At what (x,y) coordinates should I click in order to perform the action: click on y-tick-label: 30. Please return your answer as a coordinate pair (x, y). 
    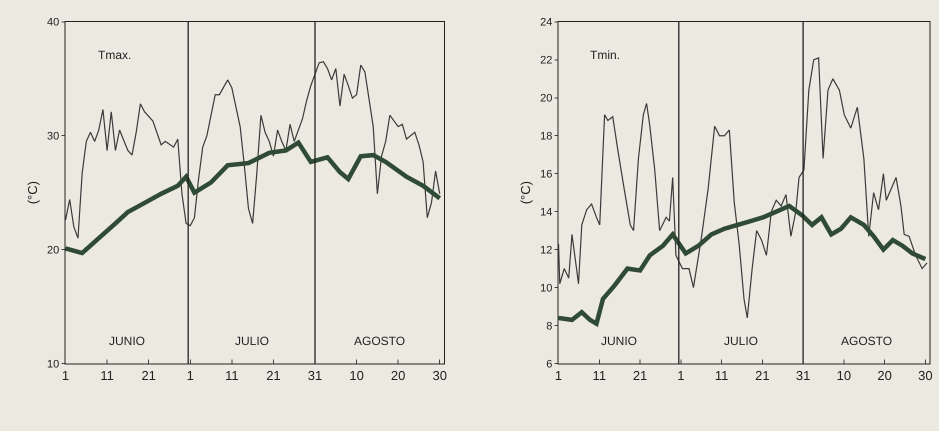
    Looking at the image, I should click on (53, 136).